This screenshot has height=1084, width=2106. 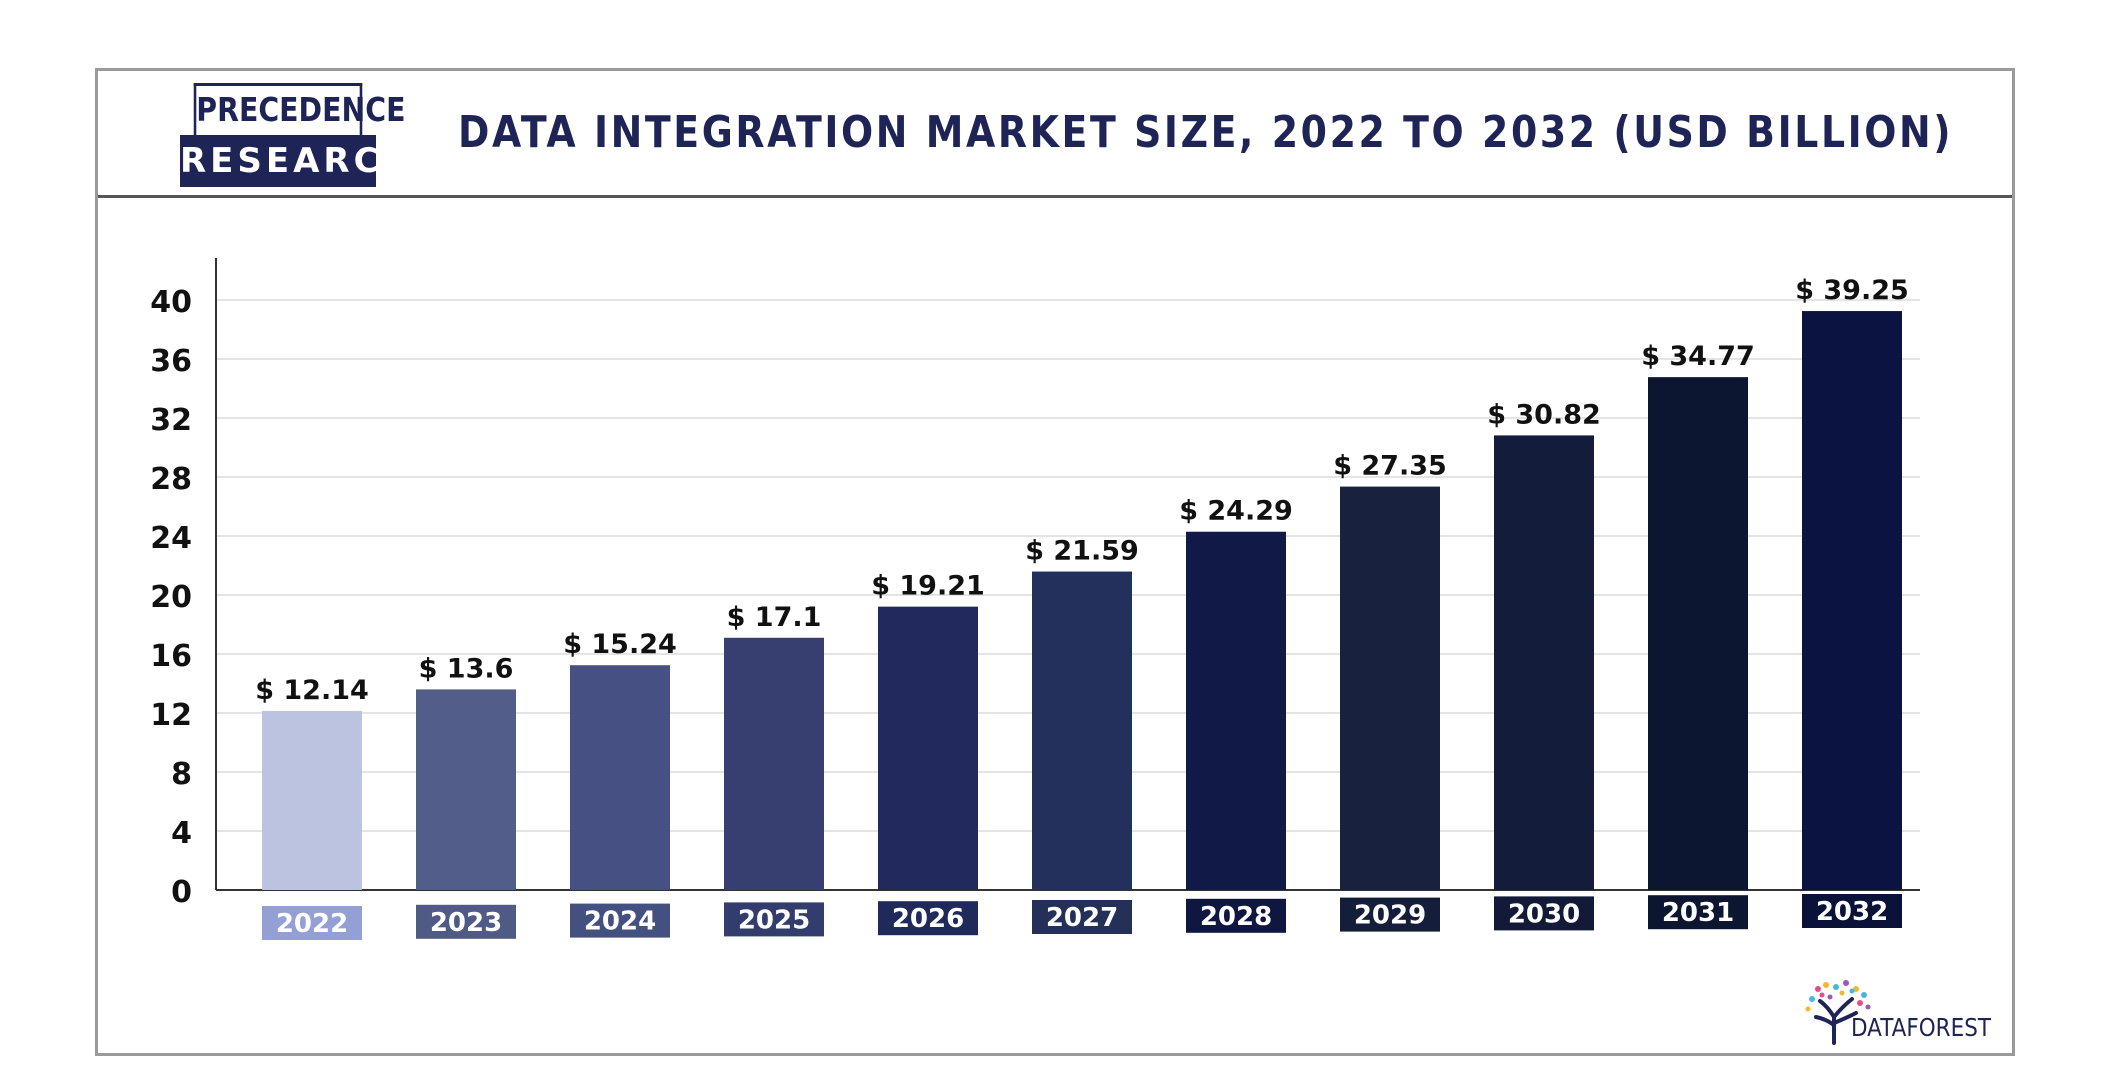 What do you see at coordinates (312, 800) in the screenshot?
I see `bar-2022` at bounding box center [312, 800].